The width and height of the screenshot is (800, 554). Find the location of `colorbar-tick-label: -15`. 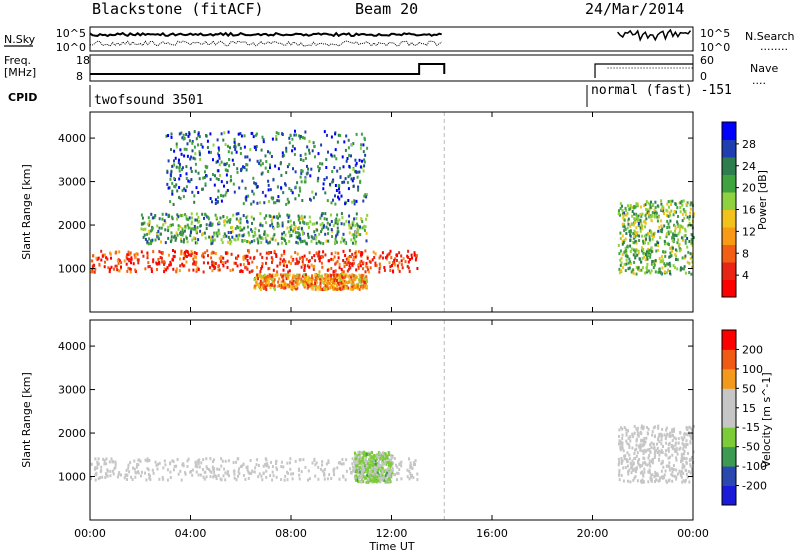

colorbar-tick-label: -15 is located at coordinates (751, 427).